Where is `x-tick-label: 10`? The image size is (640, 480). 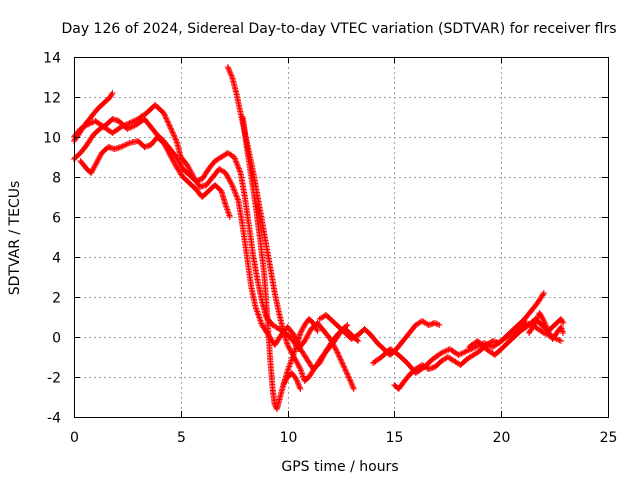 x-tick-label: 10 is located at coordinates (289, 438).